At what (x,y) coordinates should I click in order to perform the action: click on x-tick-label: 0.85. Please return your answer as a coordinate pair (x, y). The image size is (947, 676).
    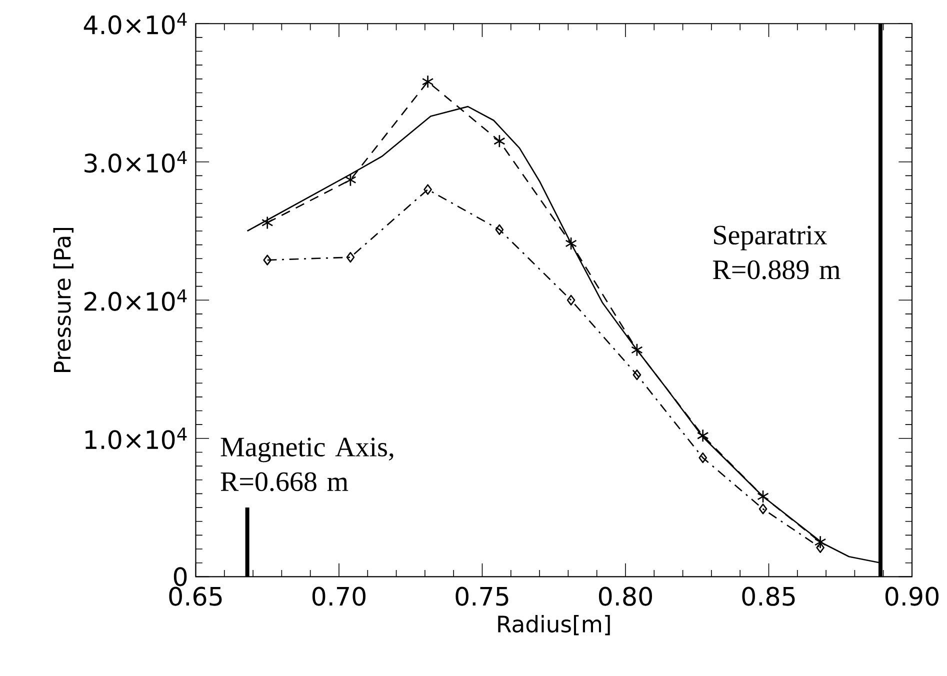
    Looking at the image, I should click on (768, 596).